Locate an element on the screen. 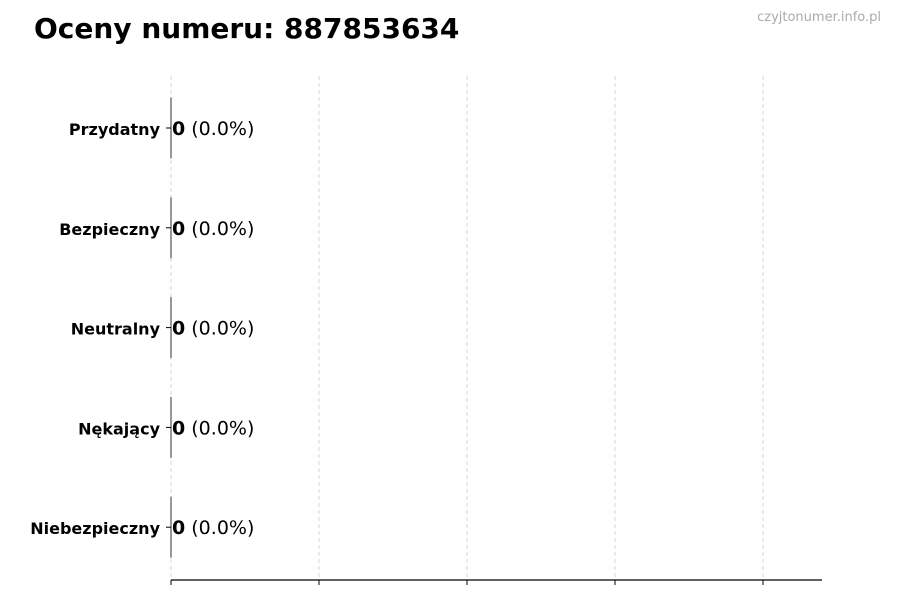  category-label: Przydatny is located at coordinates (115, 129).